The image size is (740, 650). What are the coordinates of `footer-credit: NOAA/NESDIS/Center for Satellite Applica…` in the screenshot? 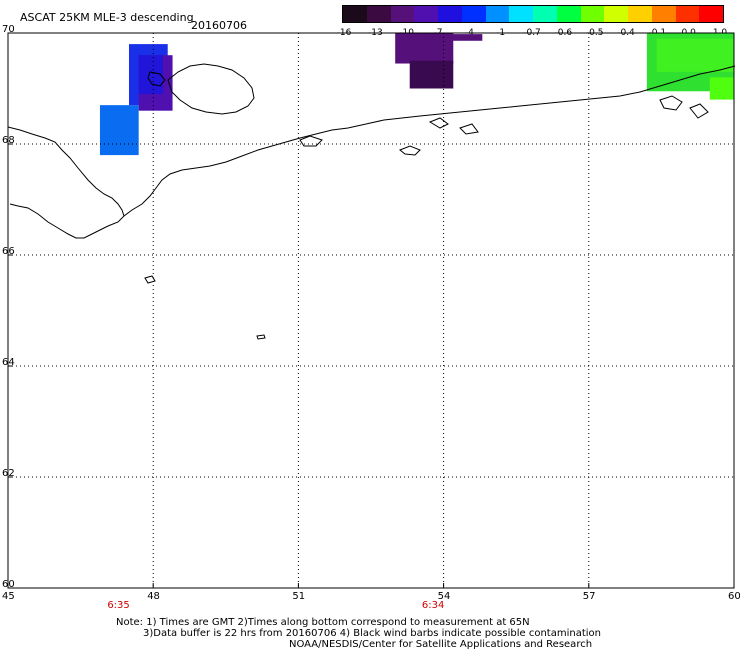 It's located at (441, 644).